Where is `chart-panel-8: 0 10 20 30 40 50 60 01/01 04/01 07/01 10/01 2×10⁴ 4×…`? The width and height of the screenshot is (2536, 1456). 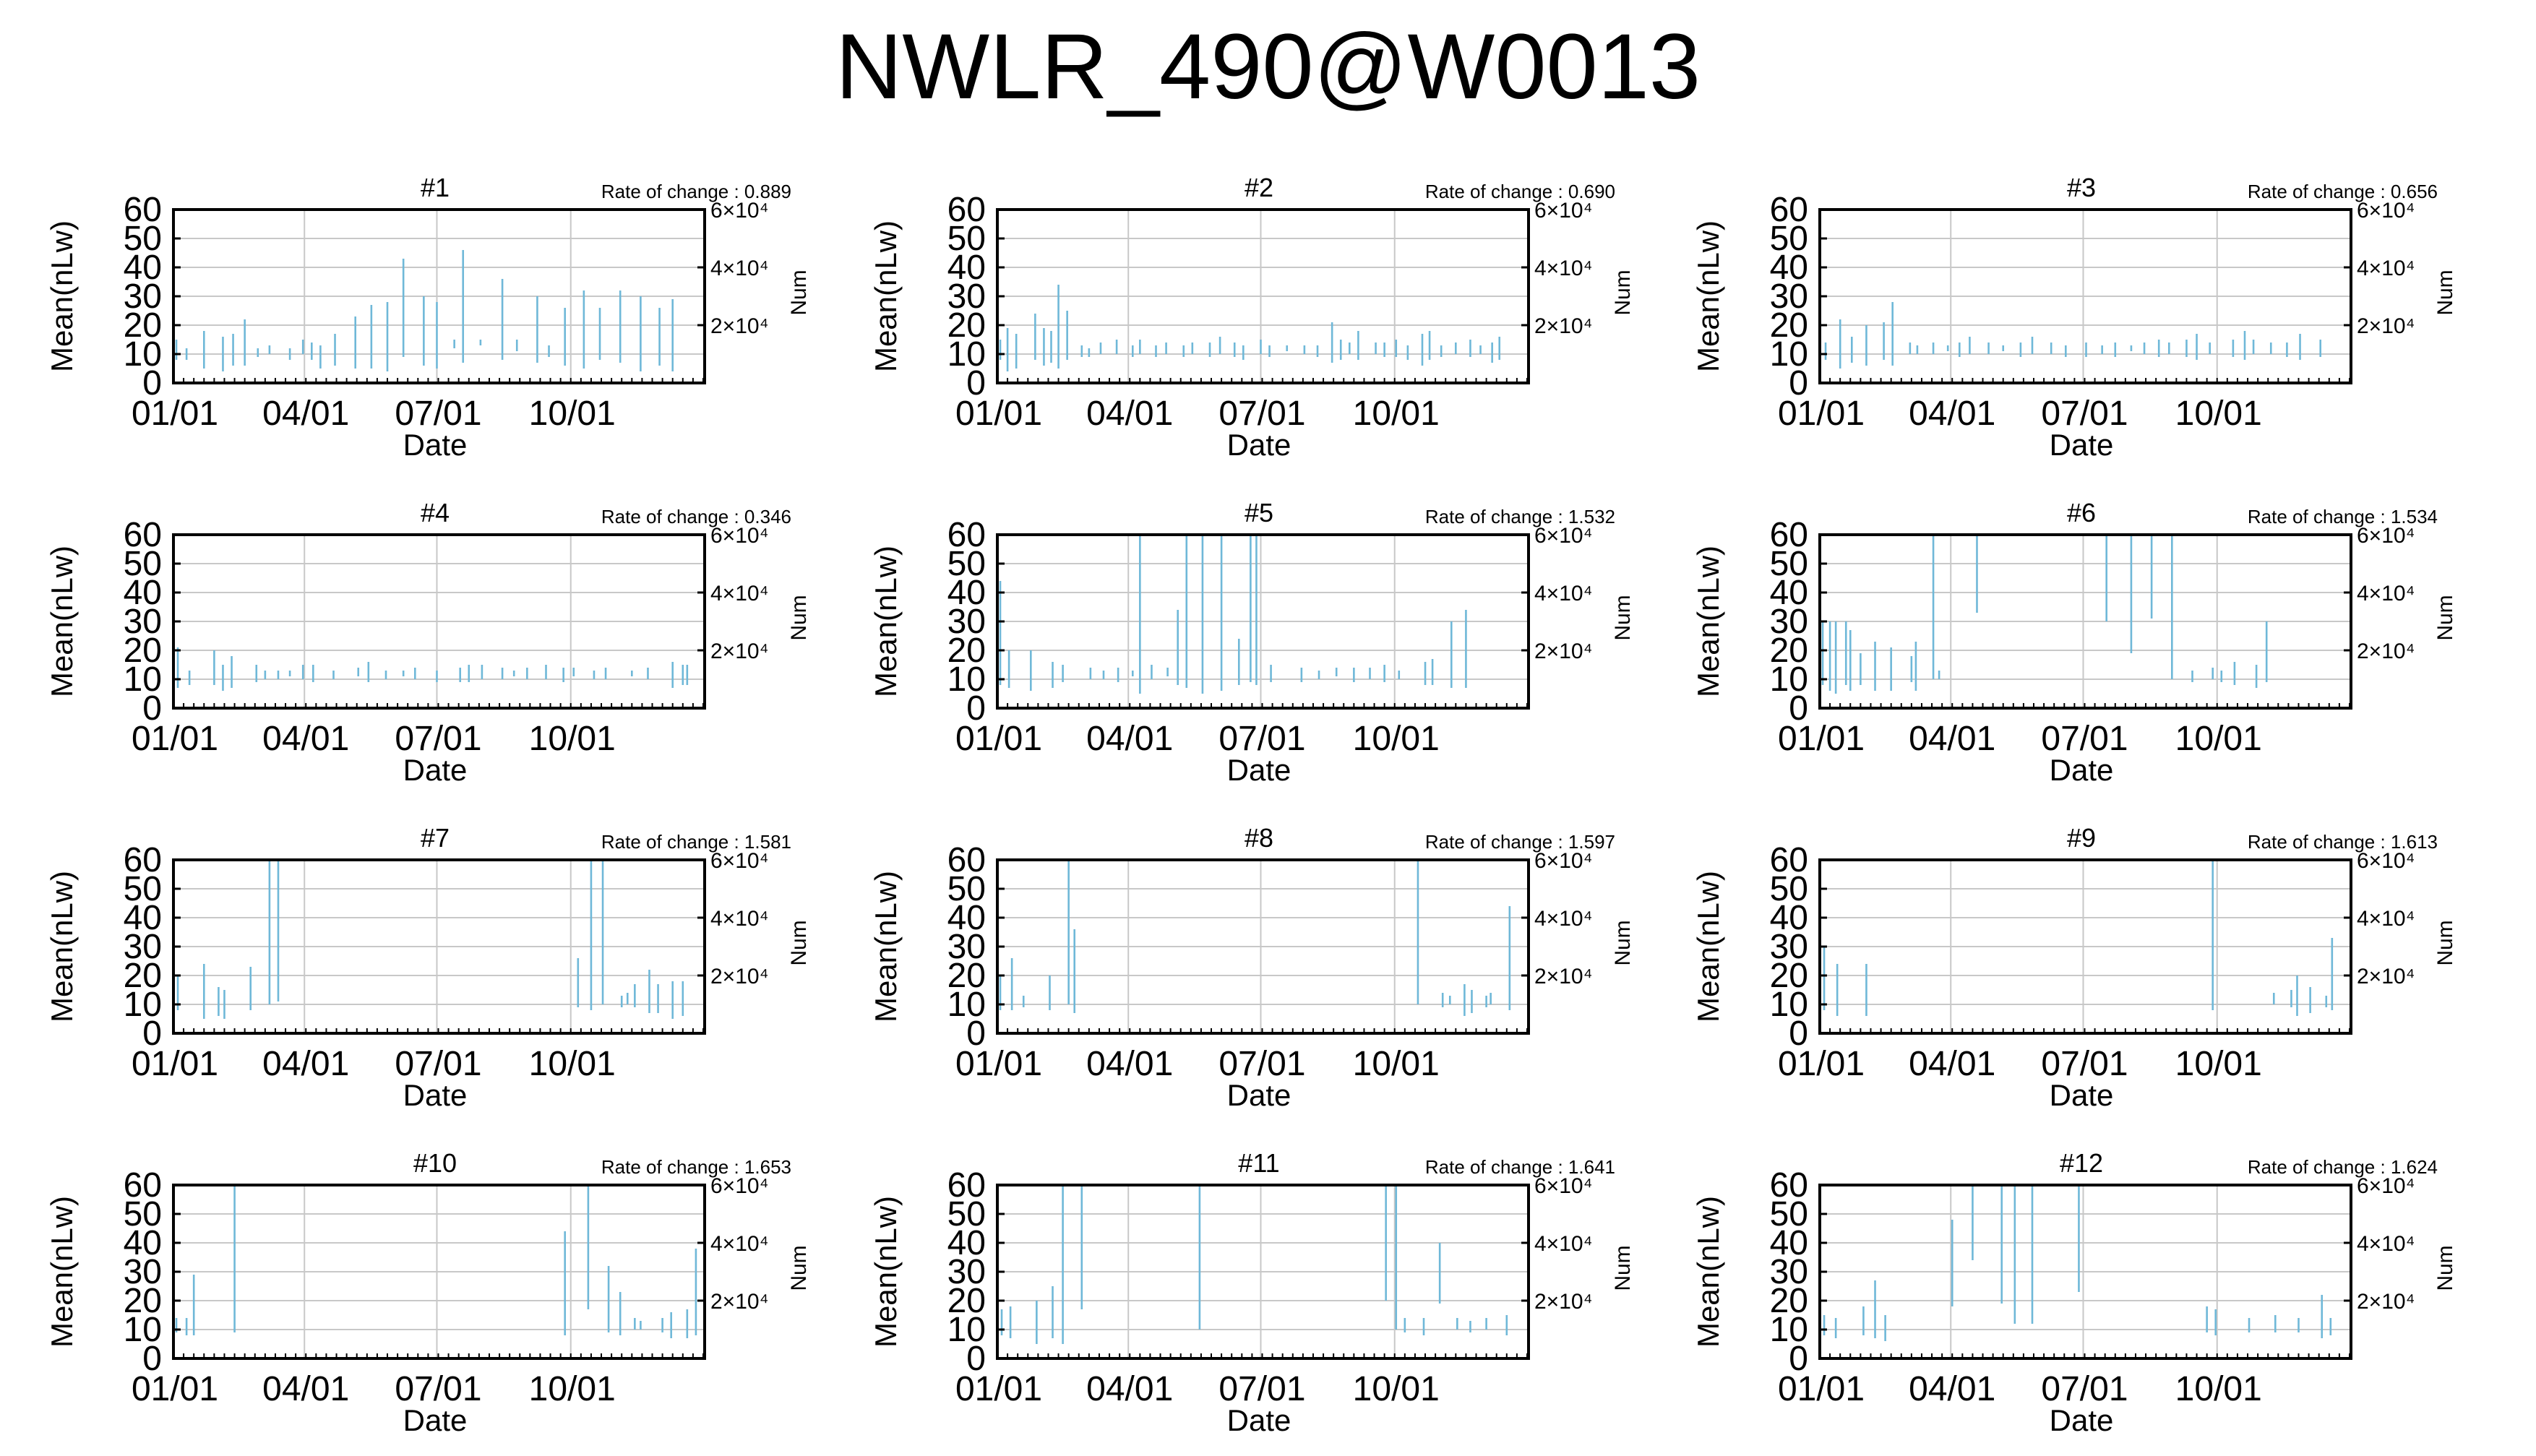 chart-panel-8: 0 10 20 30 40 50 60 01/01 04/01 07/01 10/01 2×10⁴ 4×… is located at coordinates (1243, 972).